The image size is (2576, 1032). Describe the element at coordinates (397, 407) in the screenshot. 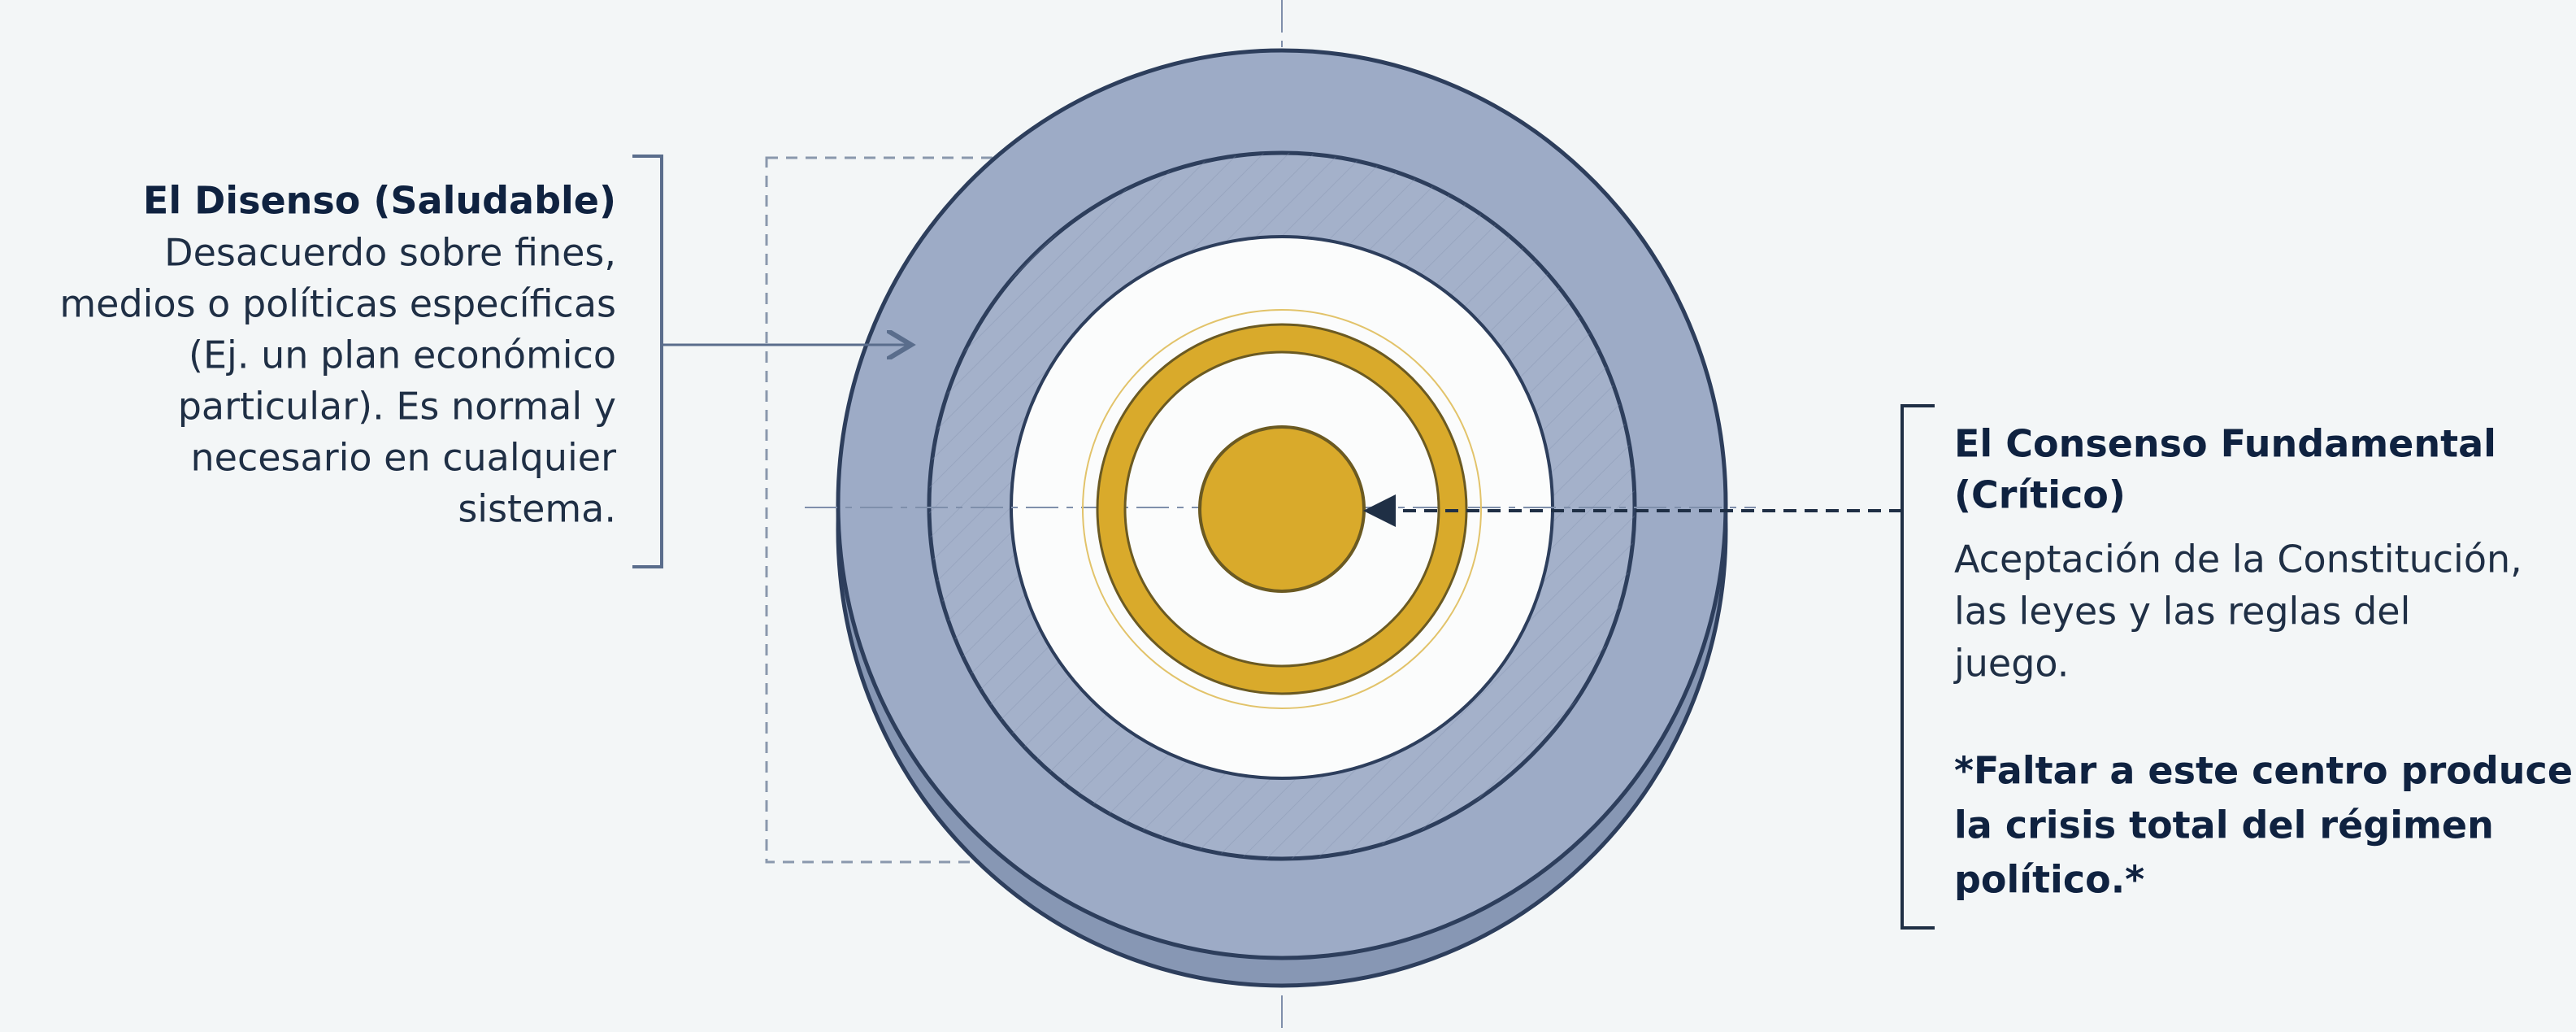

I see `left-body-line: particular). Es normal y` at that location.